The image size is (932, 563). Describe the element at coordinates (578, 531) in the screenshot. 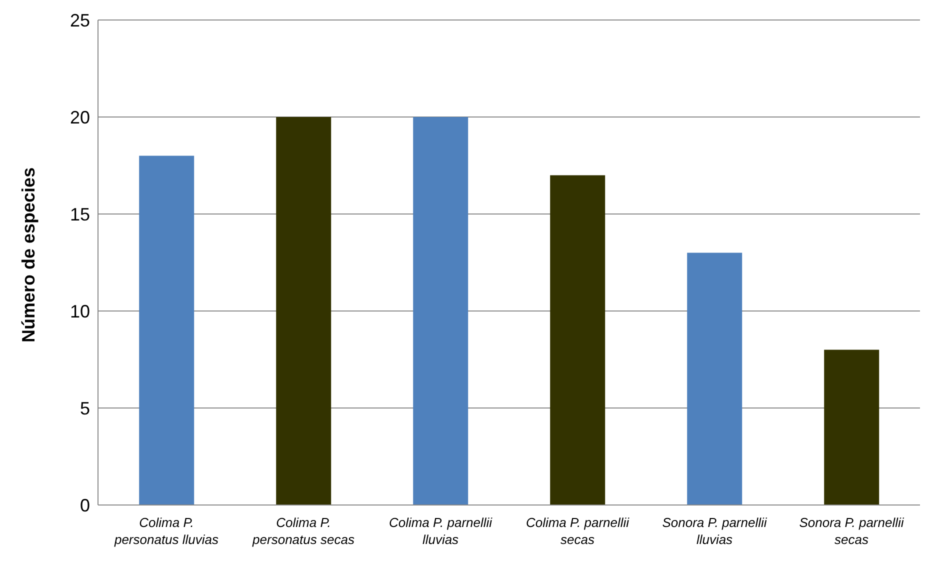

I see `x-tick-label: Colima P. parnellii secas` at that location.